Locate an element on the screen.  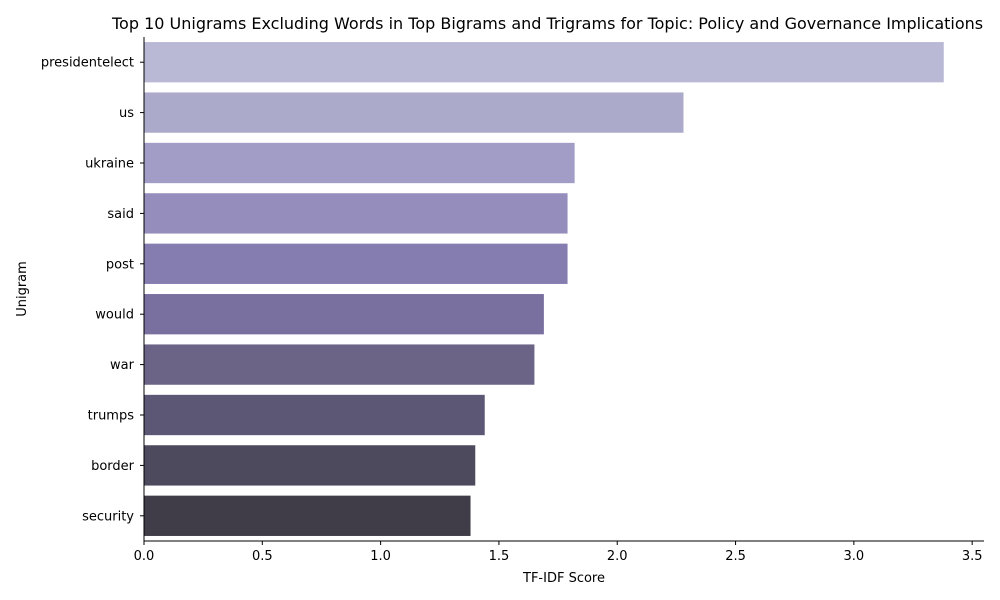
y-axis-label: Unigram is located at coordinates (22, 289).